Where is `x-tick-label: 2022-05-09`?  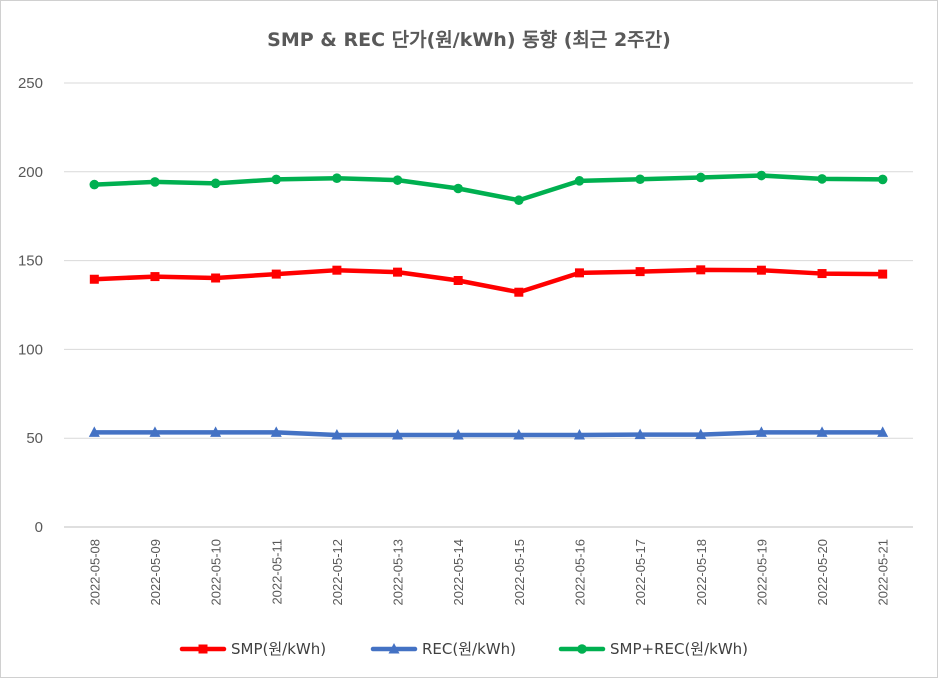
x-tick-label: 2022-05-09 is located at coordinates (155, 572).